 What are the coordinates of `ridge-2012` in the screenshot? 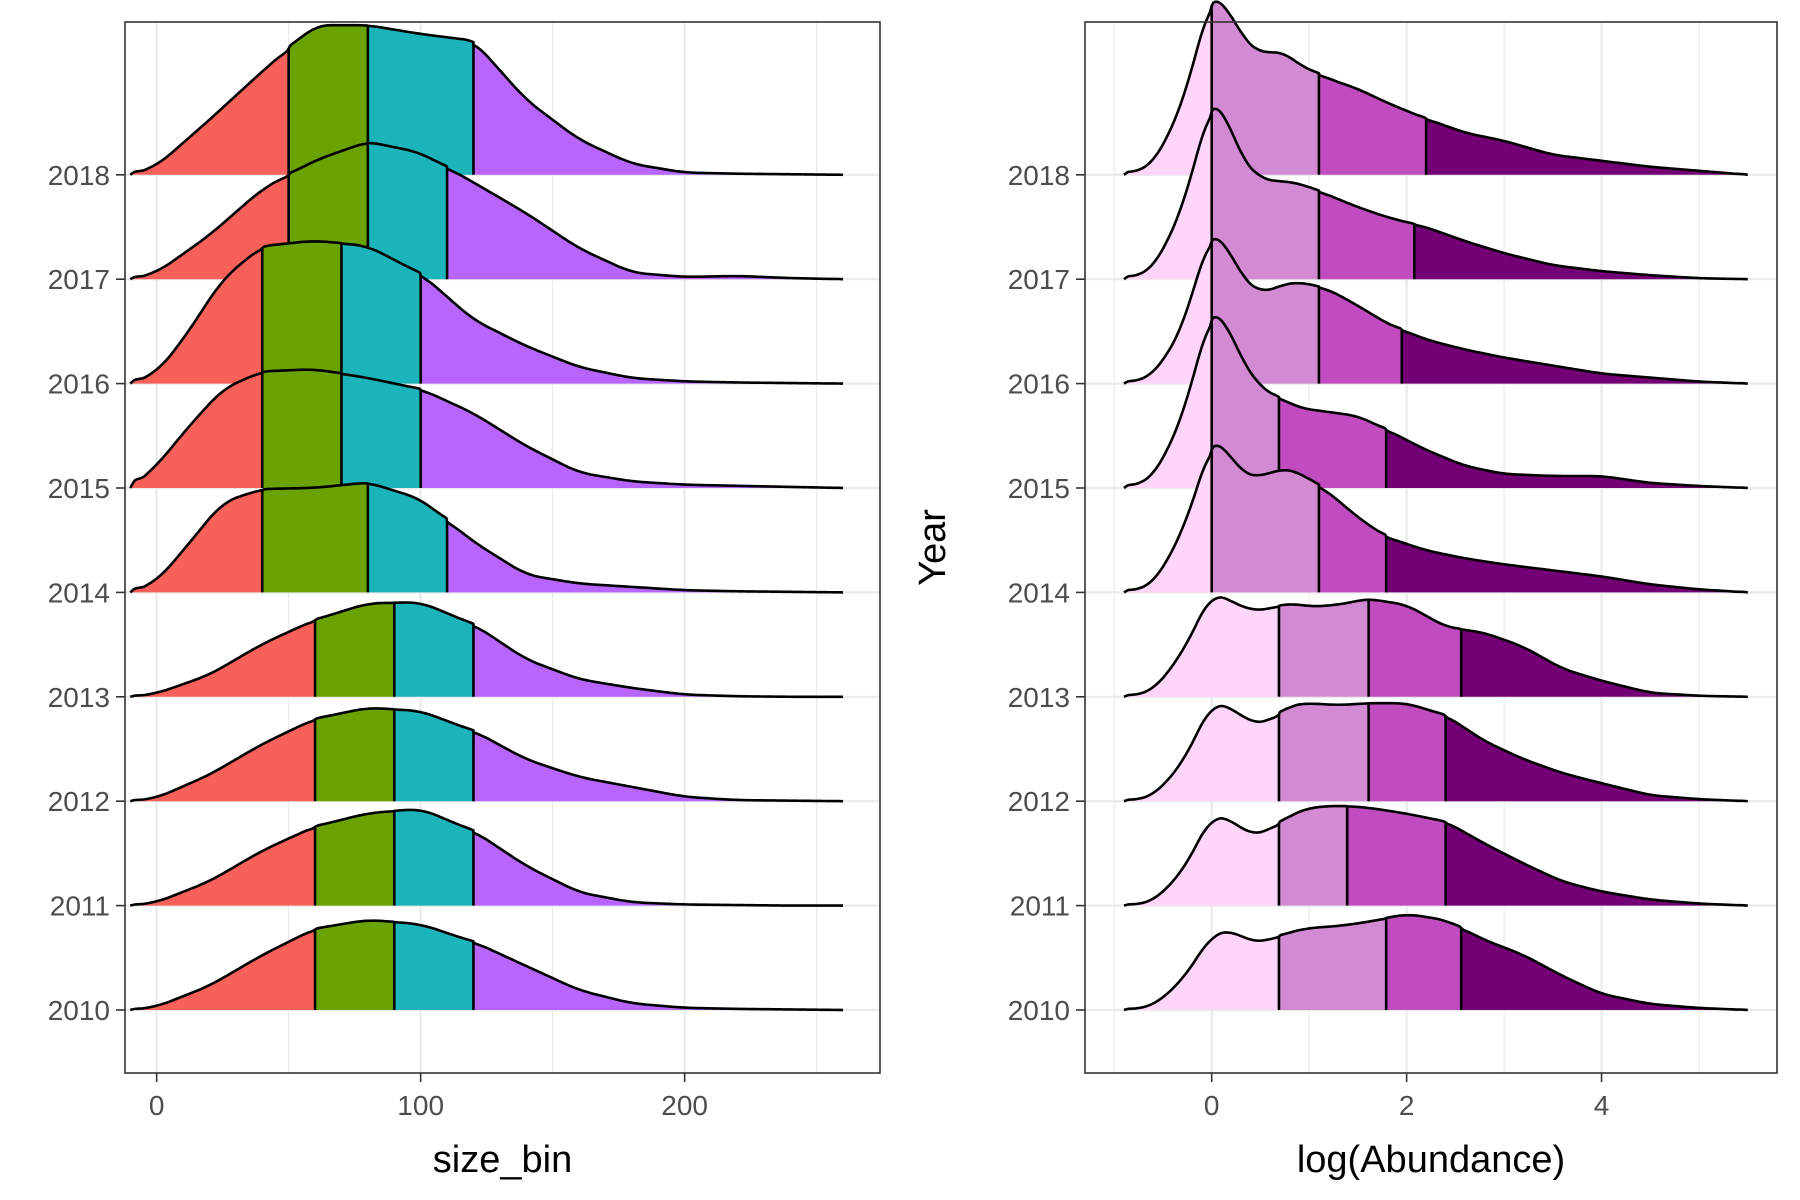 It's located at (1435, 752).